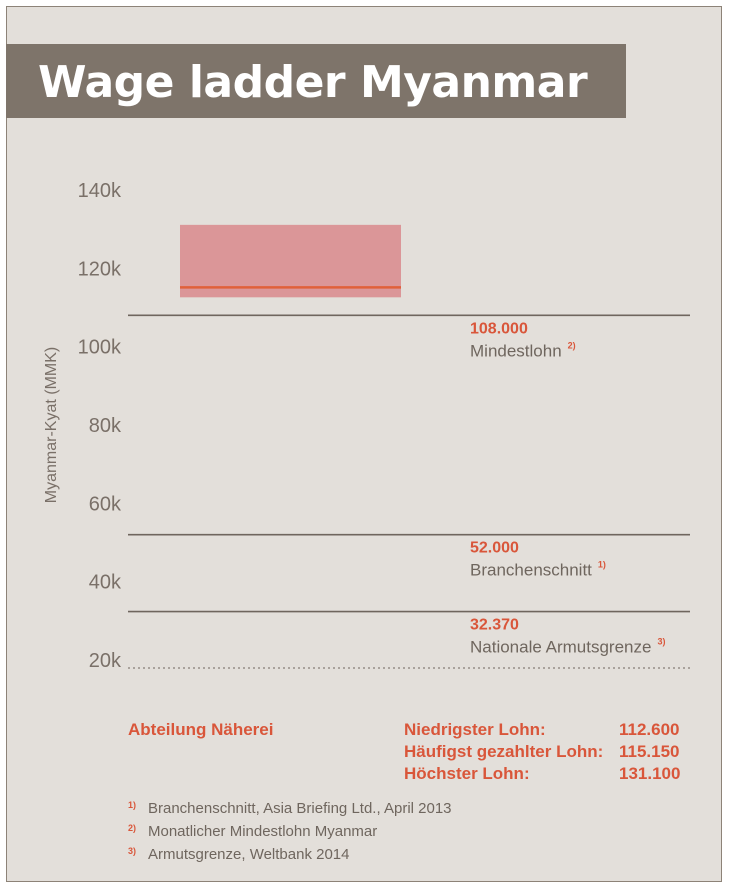 This screenshot has width=730, height=890. Describe the element at coordinates (249, 854) in the screenshot. I see `footnote-text: Armutsgrenze, Weltbank 2014` at that location.